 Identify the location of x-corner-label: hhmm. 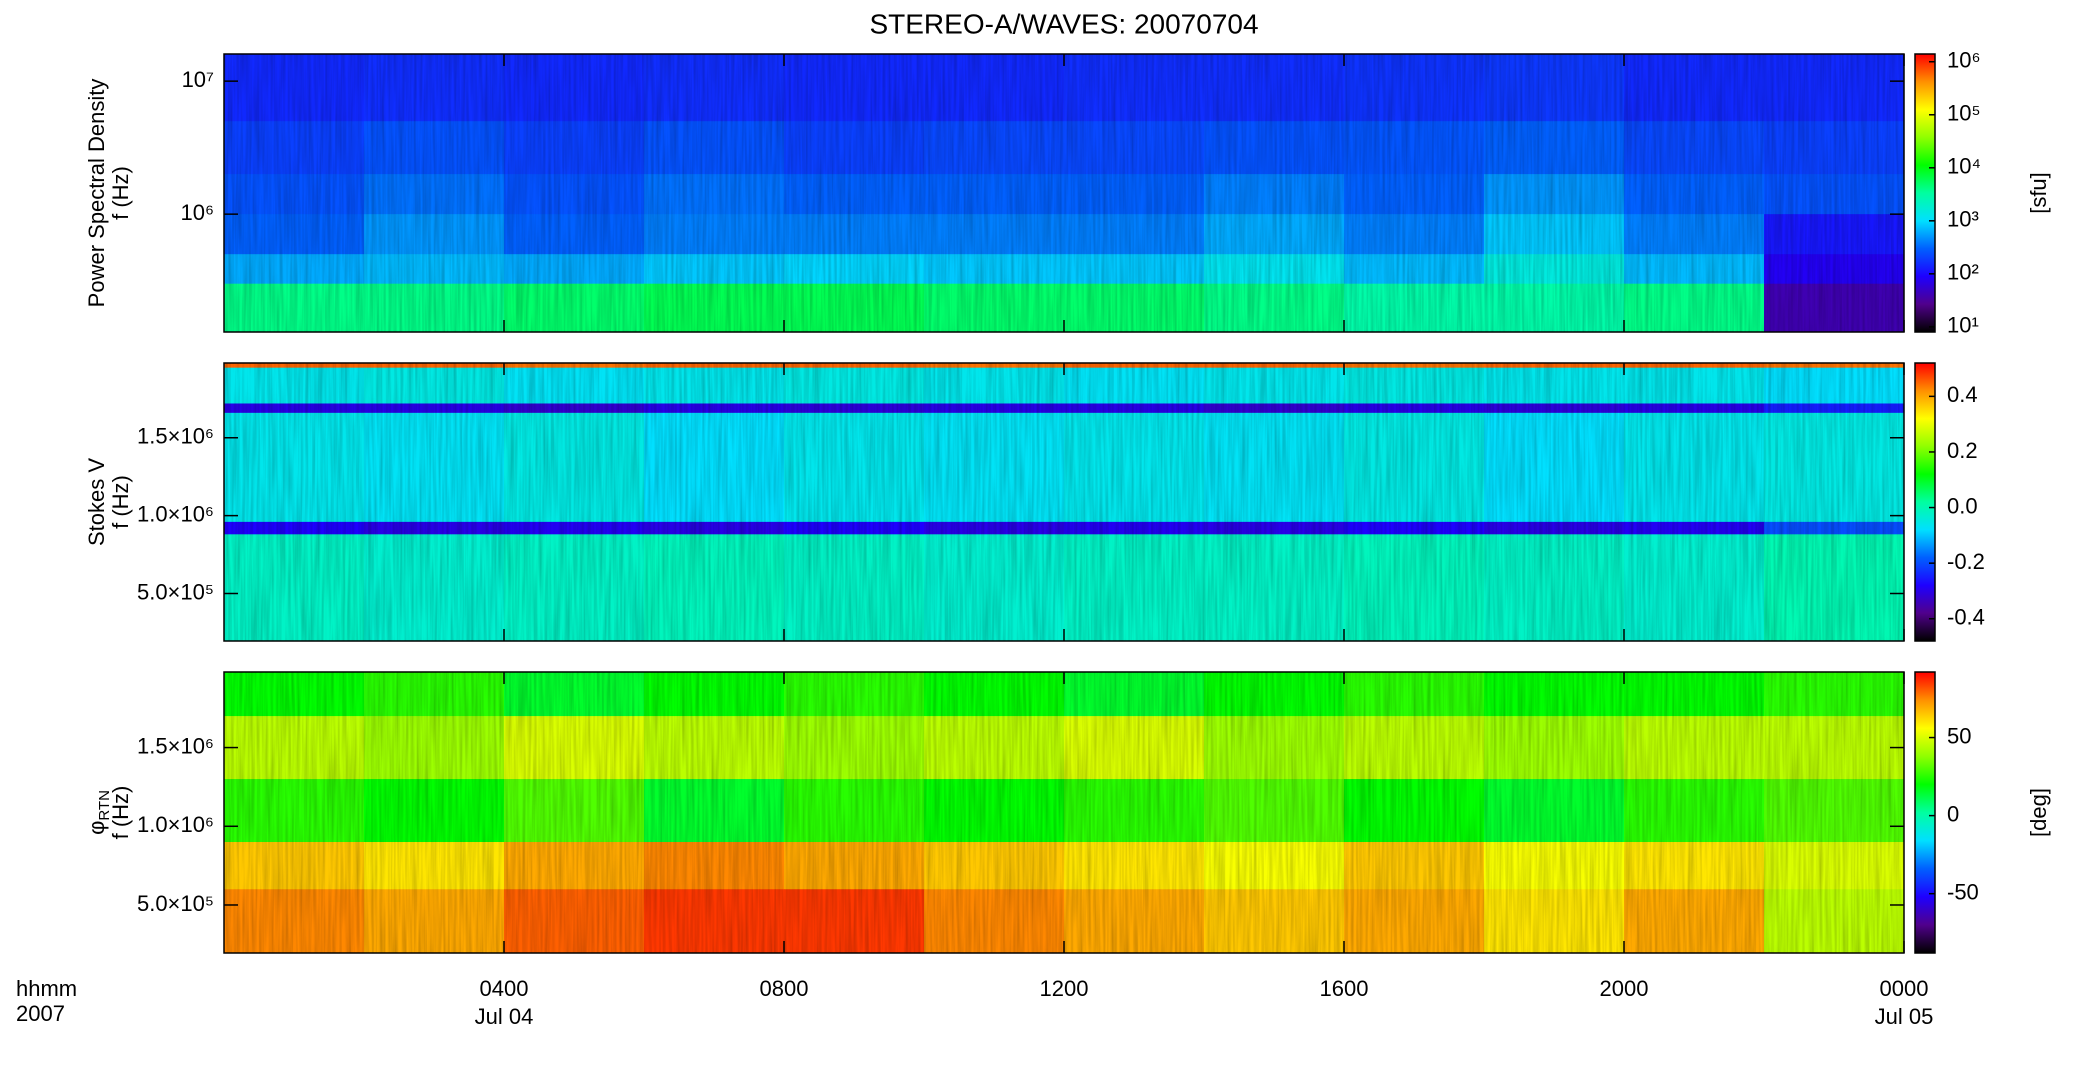
(46, 988).